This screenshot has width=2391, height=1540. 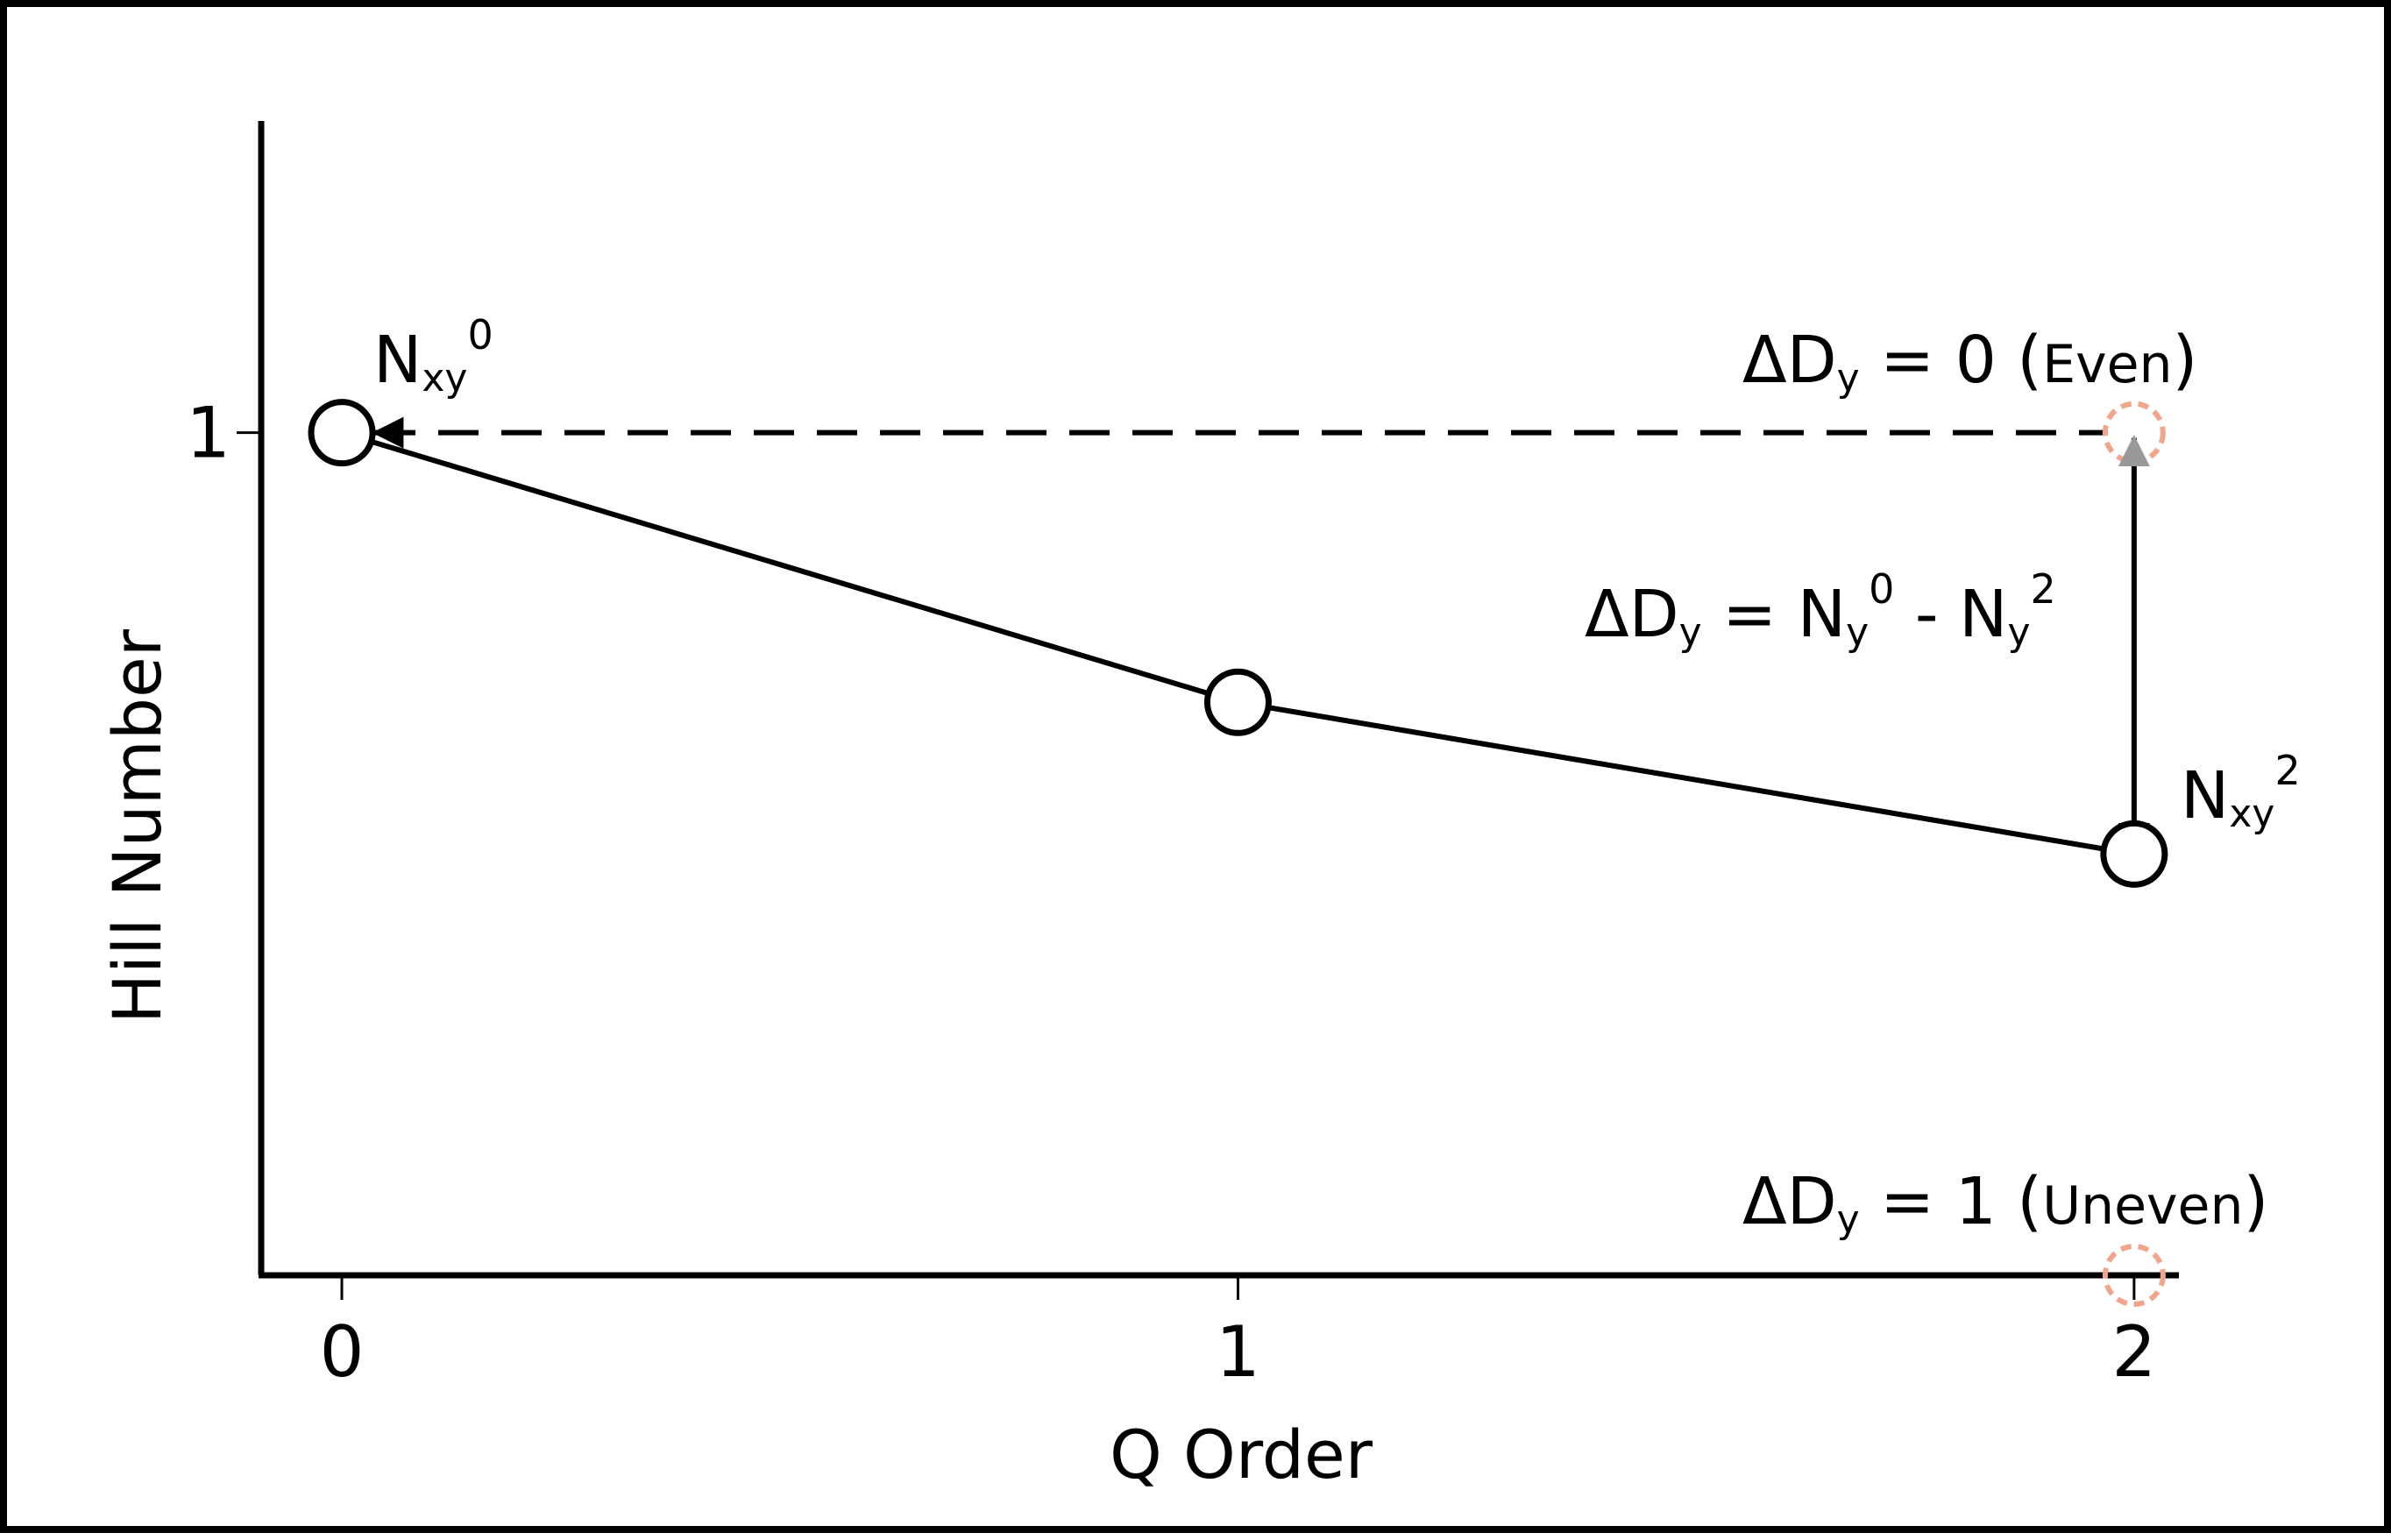 I want to click on y-axis-title: Hill Number, so click(x=137, y=826).